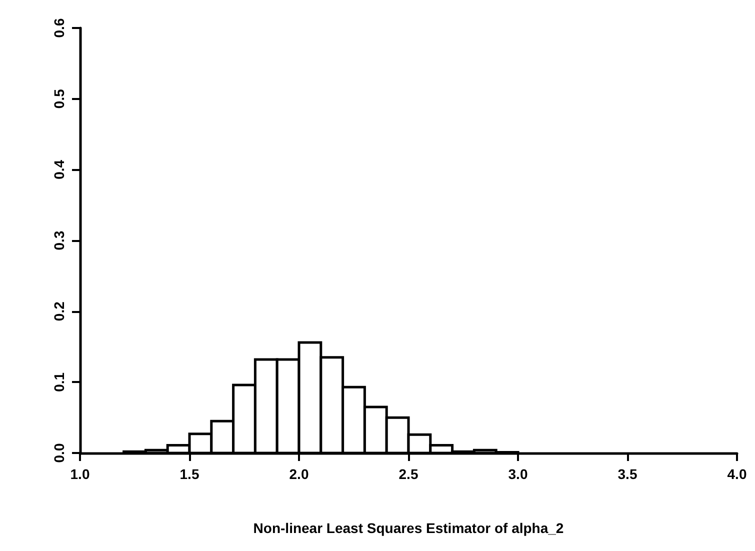 The width and height of the screenshot is (755, 551). I want to click on x-tick-label: 3.0, so click(518, 474).